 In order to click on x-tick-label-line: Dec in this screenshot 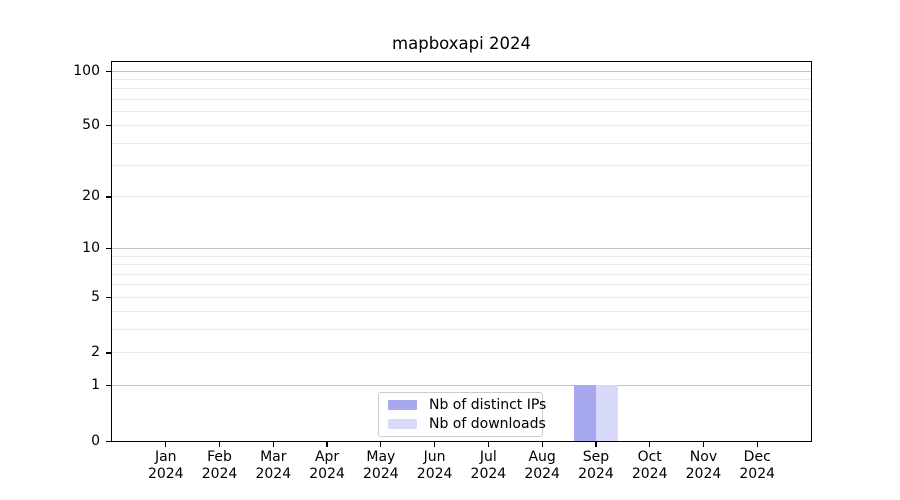, I will do `click(757, 457)`.